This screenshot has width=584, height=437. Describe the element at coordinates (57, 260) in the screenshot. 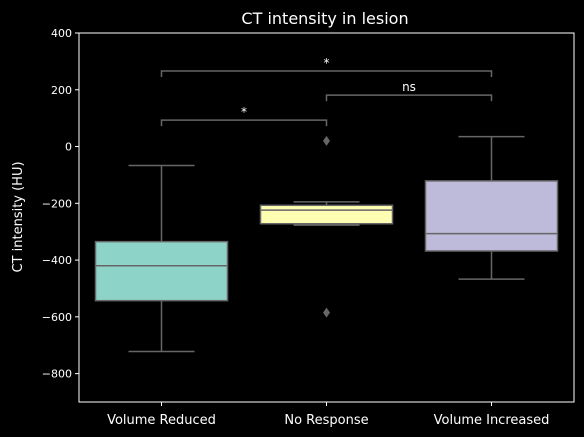

I see `y-tick-label: −400` at that location.